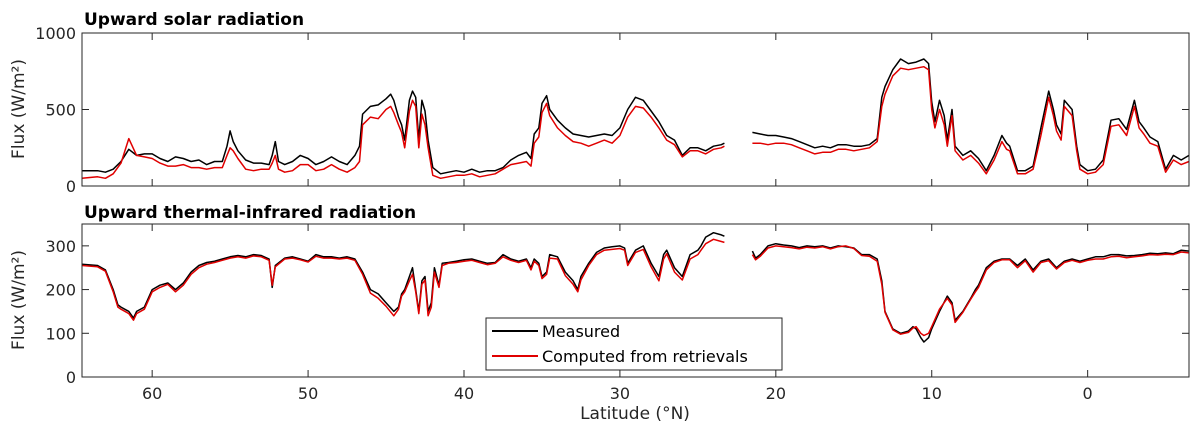  I want to click on legend-label-measured: Measured, so click(581, 331).